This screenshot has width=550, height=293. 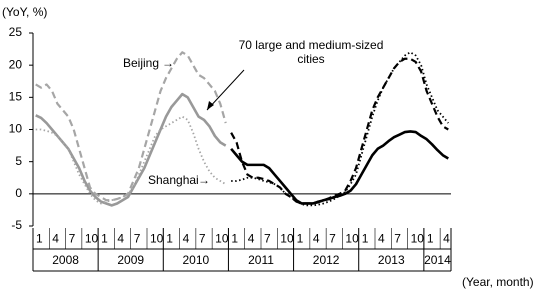 What do you see at coordinates (130, 260) in the screenshot?
I see `year-label: 2009` at bounding box center [130, 260].